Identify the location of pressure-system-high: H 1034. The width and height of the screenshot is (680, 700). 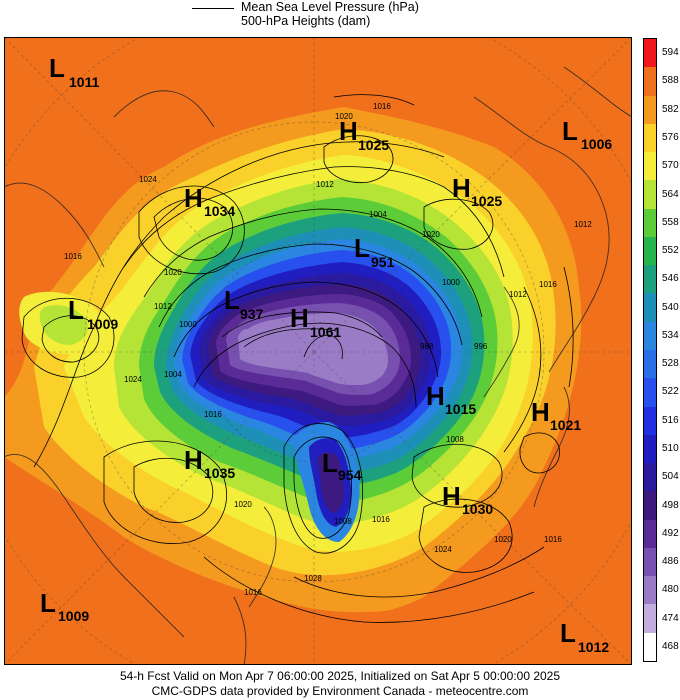
(209, 201).